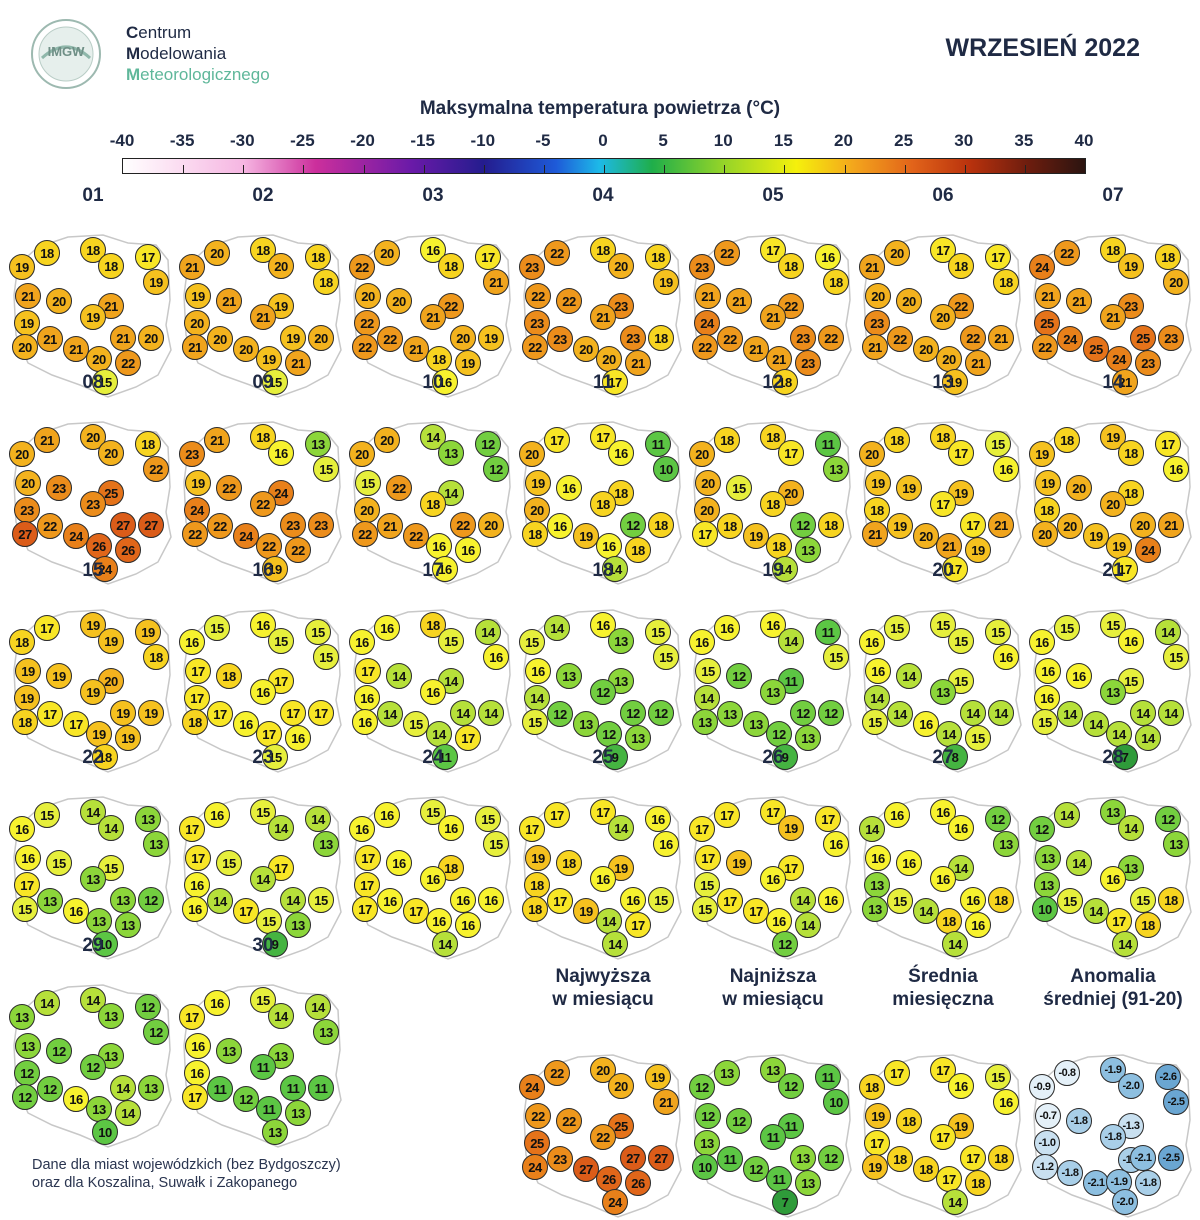 The image size is (1200, 1220). What do you see at coordinates (586, 1169) in the screenshot?
I see `city-value-marker: 27` at bounding box center [586, 1169].